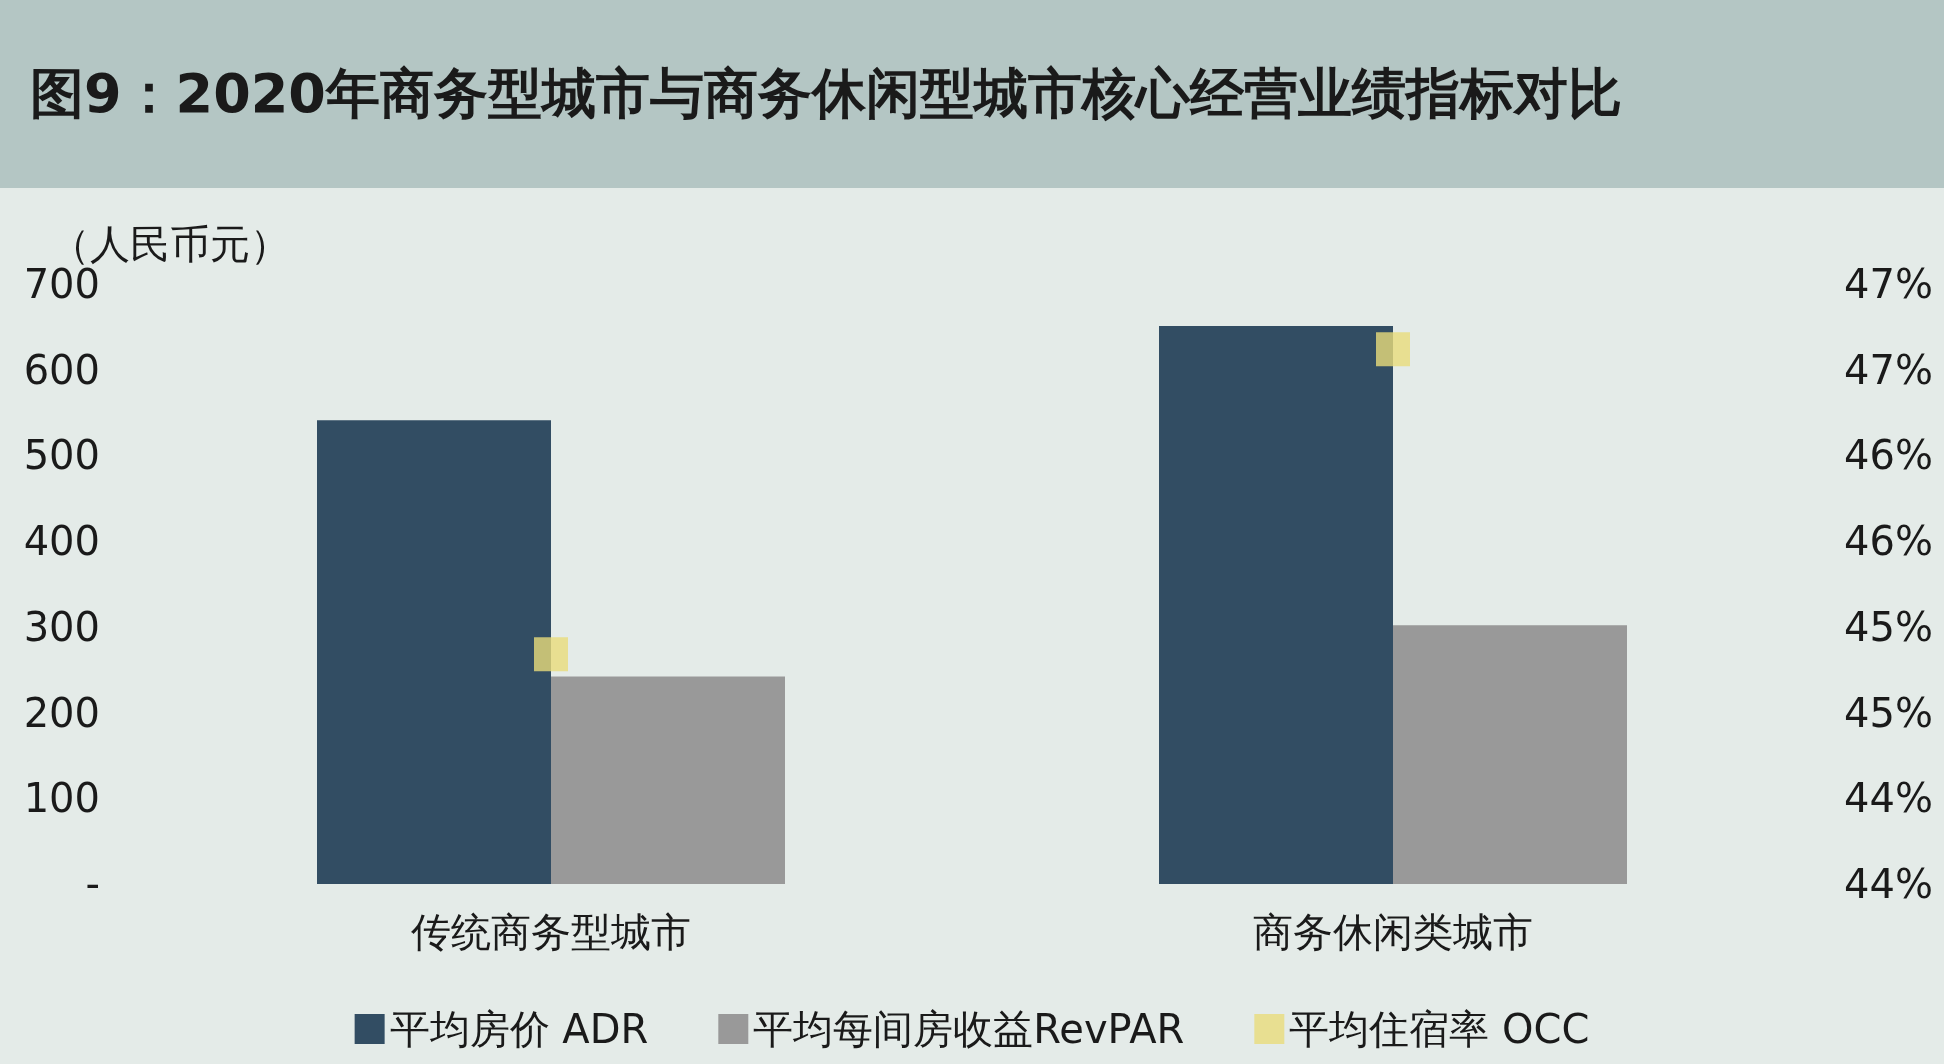  Describe the element at coordinates (61, 626) in the screenshot. I see `y-tick-label: 300` at that location.